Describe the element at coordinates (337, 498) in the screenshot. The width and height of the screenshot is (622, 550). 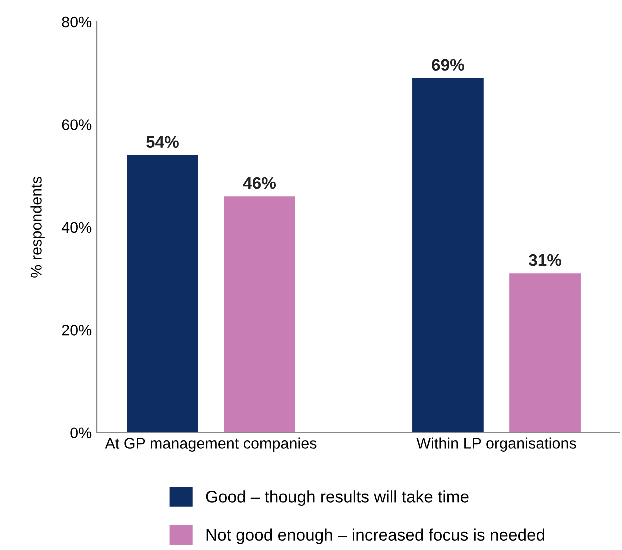
I see `legend-label: Good – though results will take time` at that location.